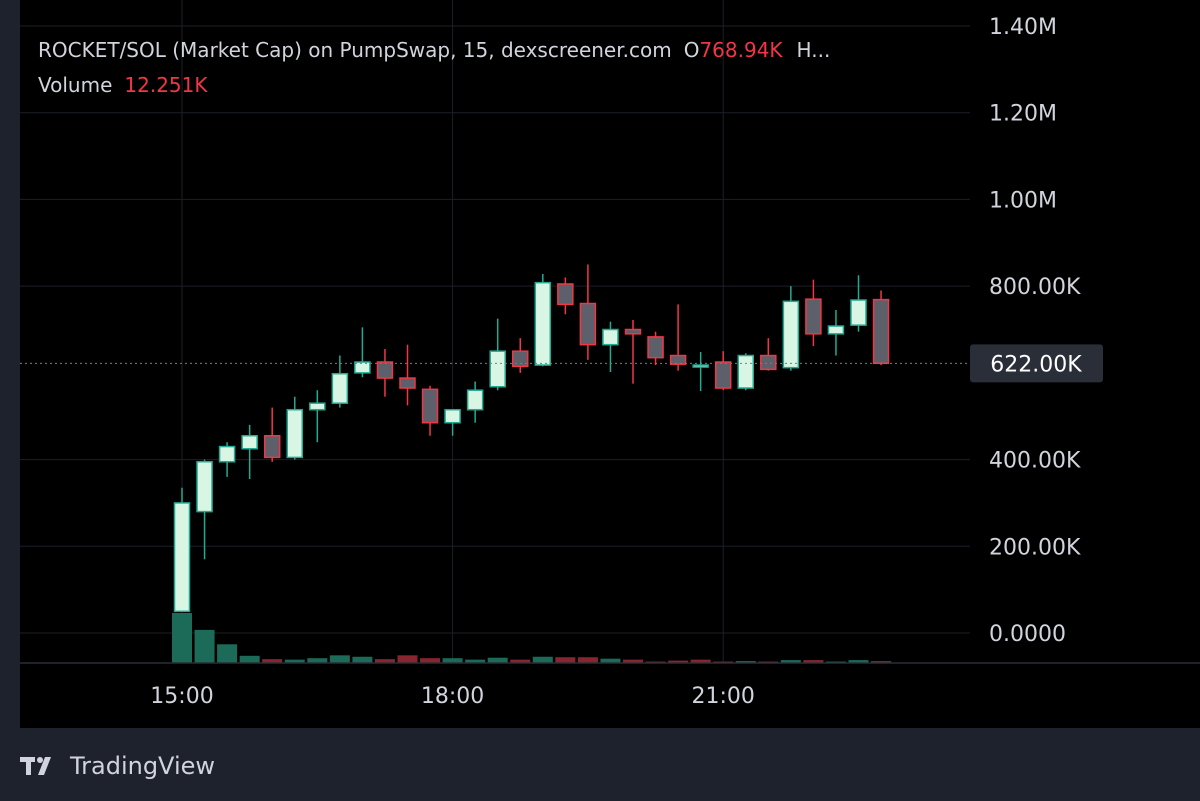 The image size is (1200, 801). What do you see at coordinates (166, 85) in the screenshot?
I see `legend-volume-value: 12.251K` at bounding box center [166, 85].